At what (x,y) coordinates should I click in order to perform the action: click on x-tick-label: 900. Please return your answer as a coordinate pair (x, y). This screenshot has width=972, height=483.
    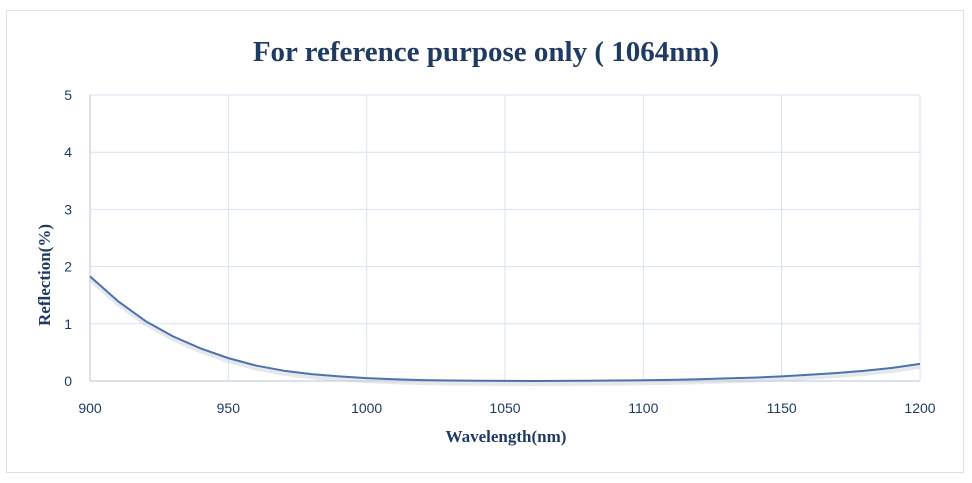
    Looking at the image, I should click on (90, 408).